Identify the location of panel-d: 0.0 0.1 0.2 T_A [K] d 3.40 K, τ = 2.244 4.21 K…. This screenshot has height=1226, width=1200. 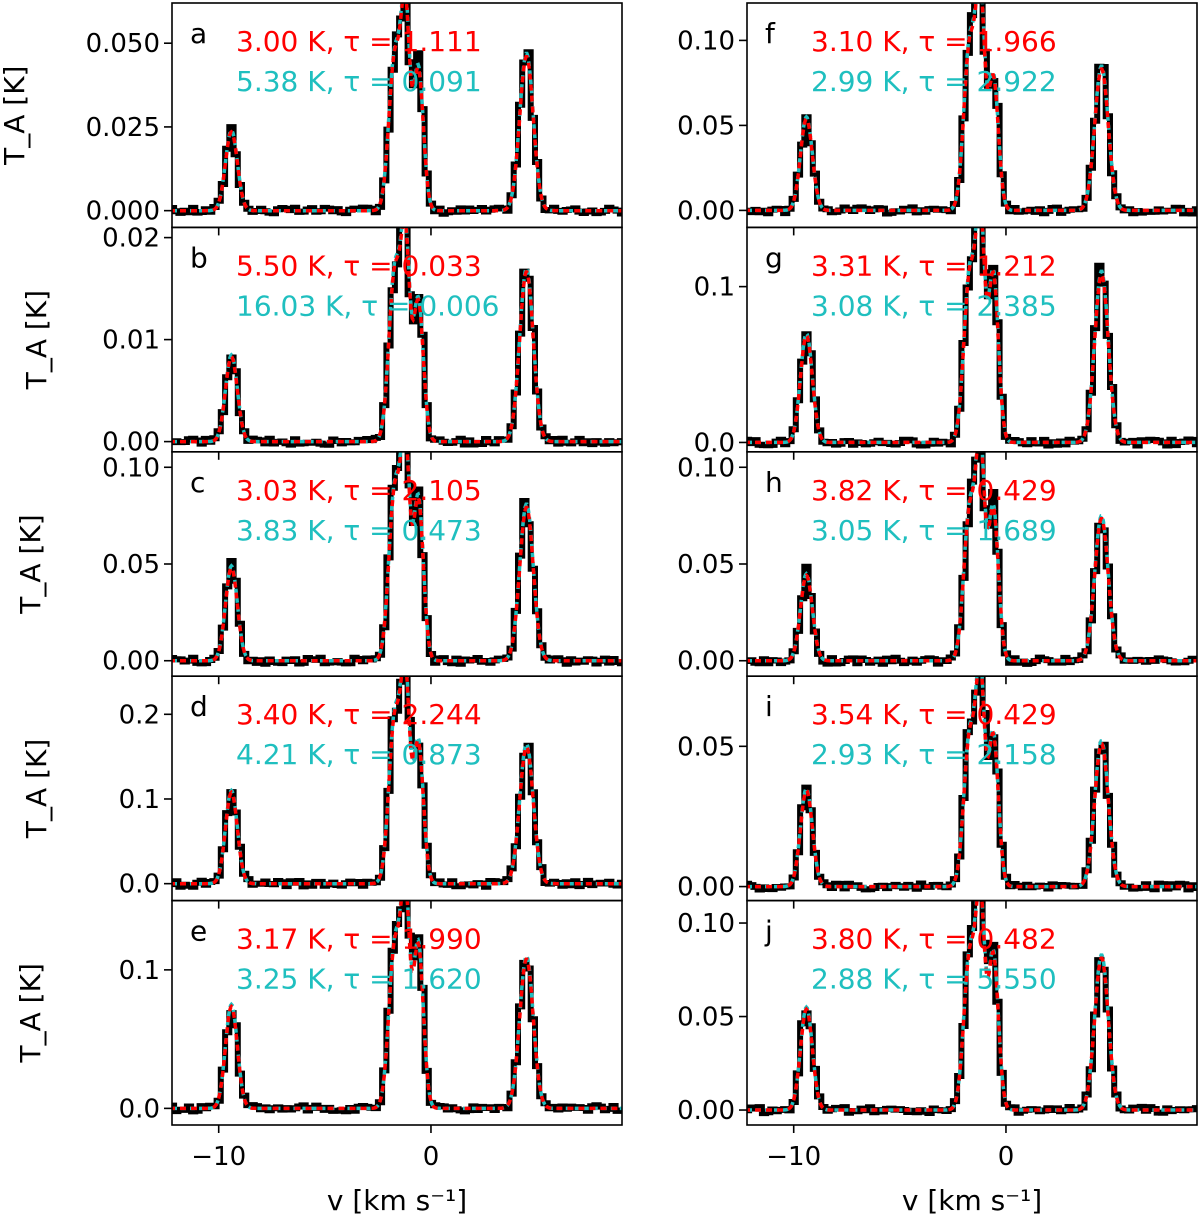
(321, 792).